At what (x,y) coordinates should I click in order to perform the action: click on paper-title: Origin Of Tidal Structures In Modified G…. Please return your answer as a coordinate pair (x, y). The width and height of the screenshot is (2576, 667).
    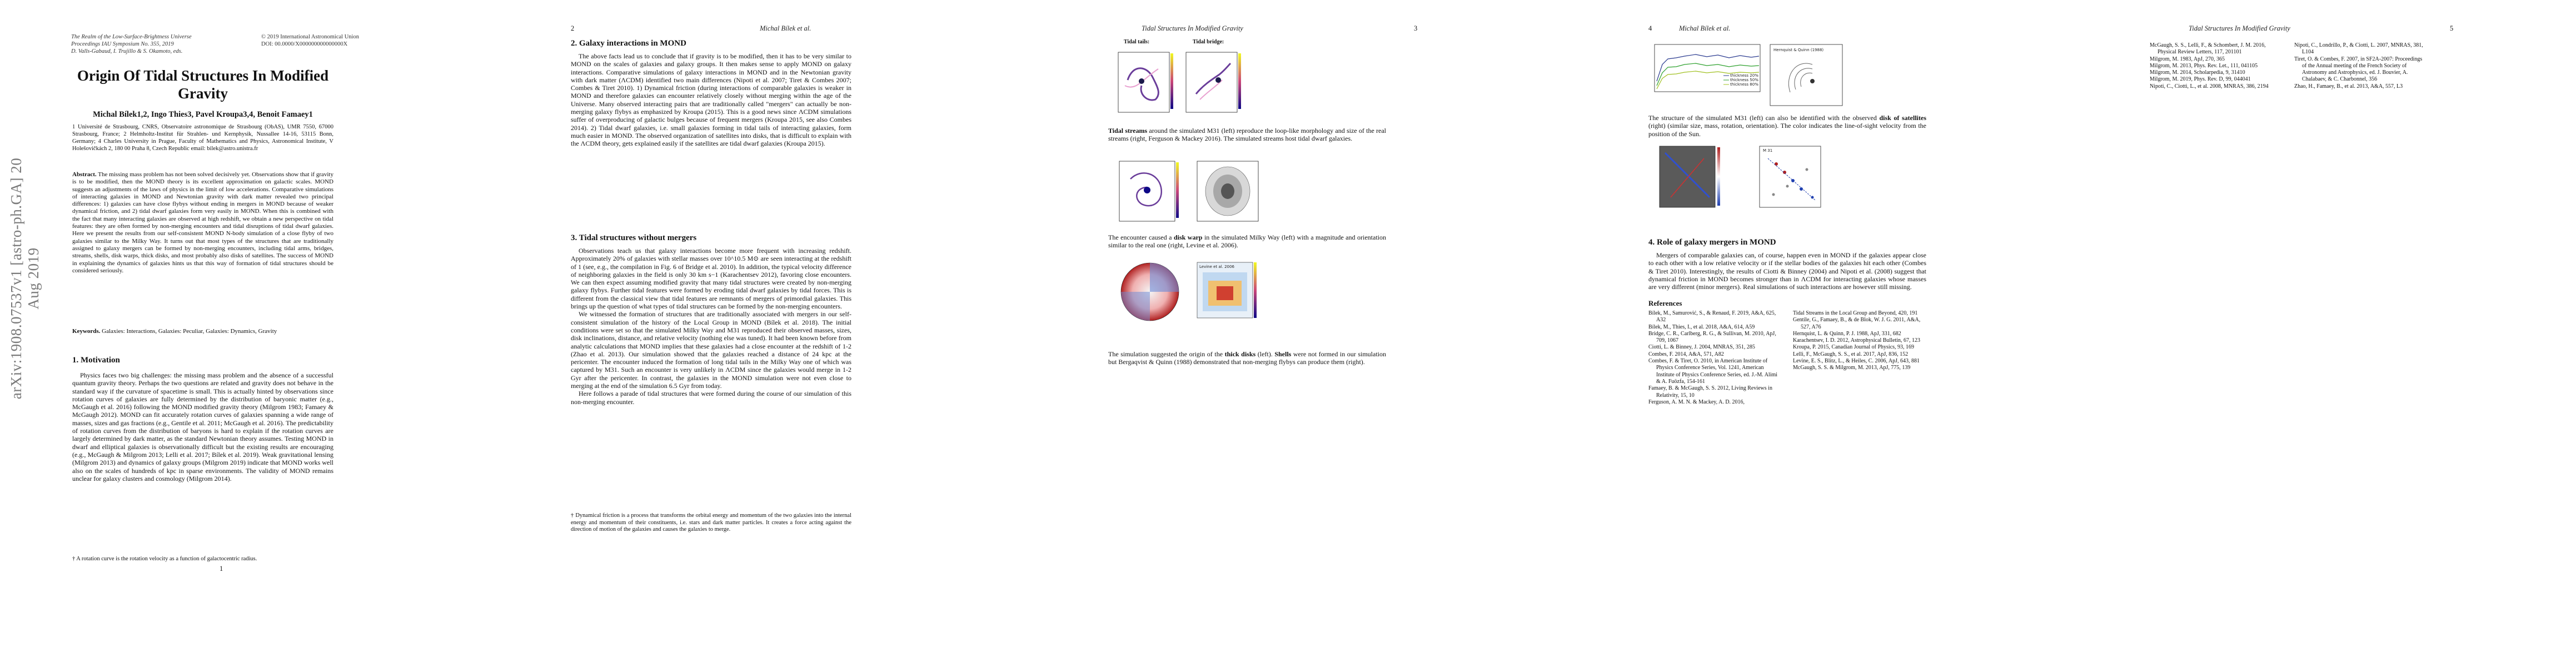
    Looking at the image, I should click on (203, 84).